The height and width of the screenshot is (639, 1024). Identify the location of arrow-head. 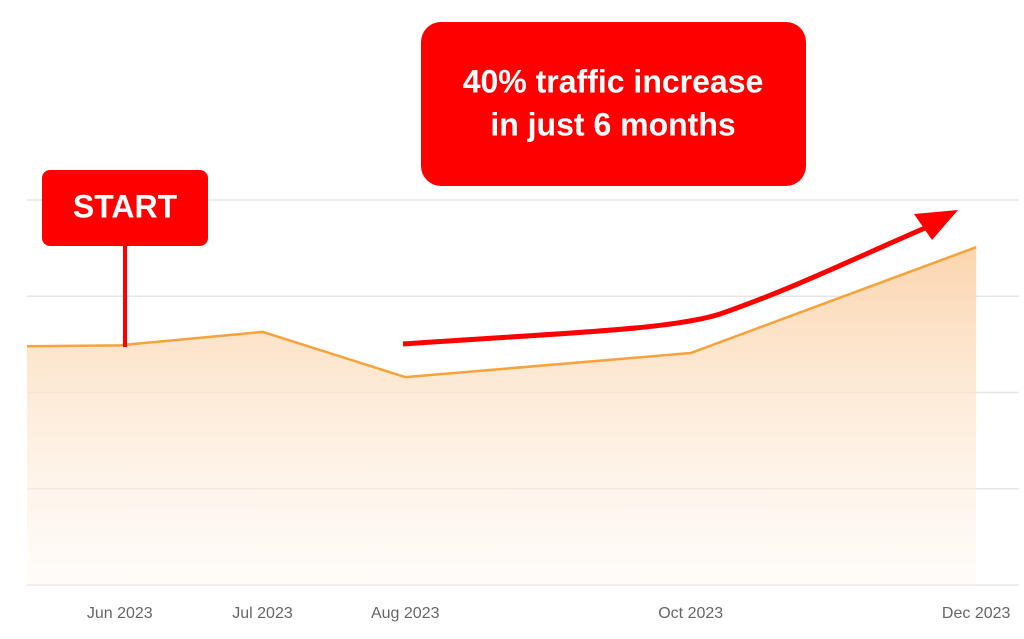
(936, 225).